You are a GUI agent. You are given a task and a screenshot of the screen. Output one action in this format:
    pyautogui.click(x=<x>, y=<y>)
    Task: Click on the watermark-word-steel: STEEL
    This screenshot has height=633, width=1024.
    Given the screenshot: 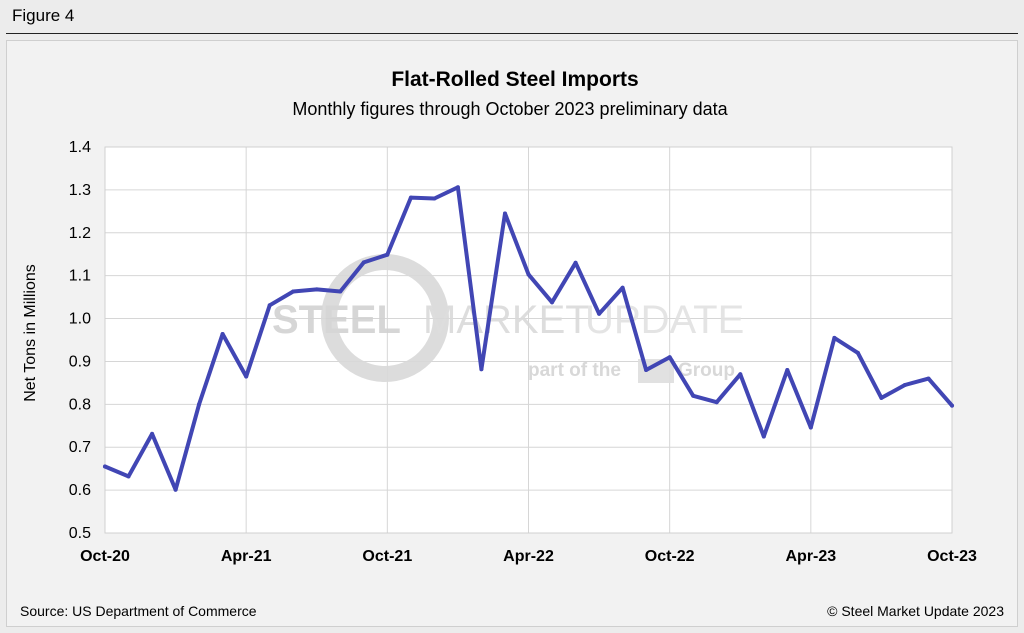 What is the action you would take?
    pyautogui.click(x=336, y=320)
    